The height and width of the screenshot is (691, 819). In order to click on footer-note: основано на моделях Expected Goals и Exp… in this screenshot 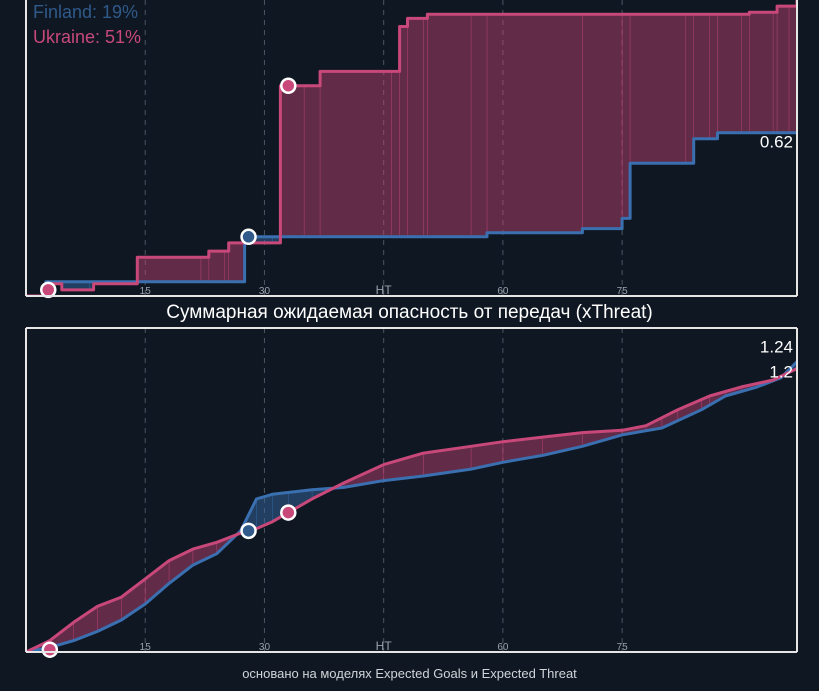, I will do `click(409, 673)`.